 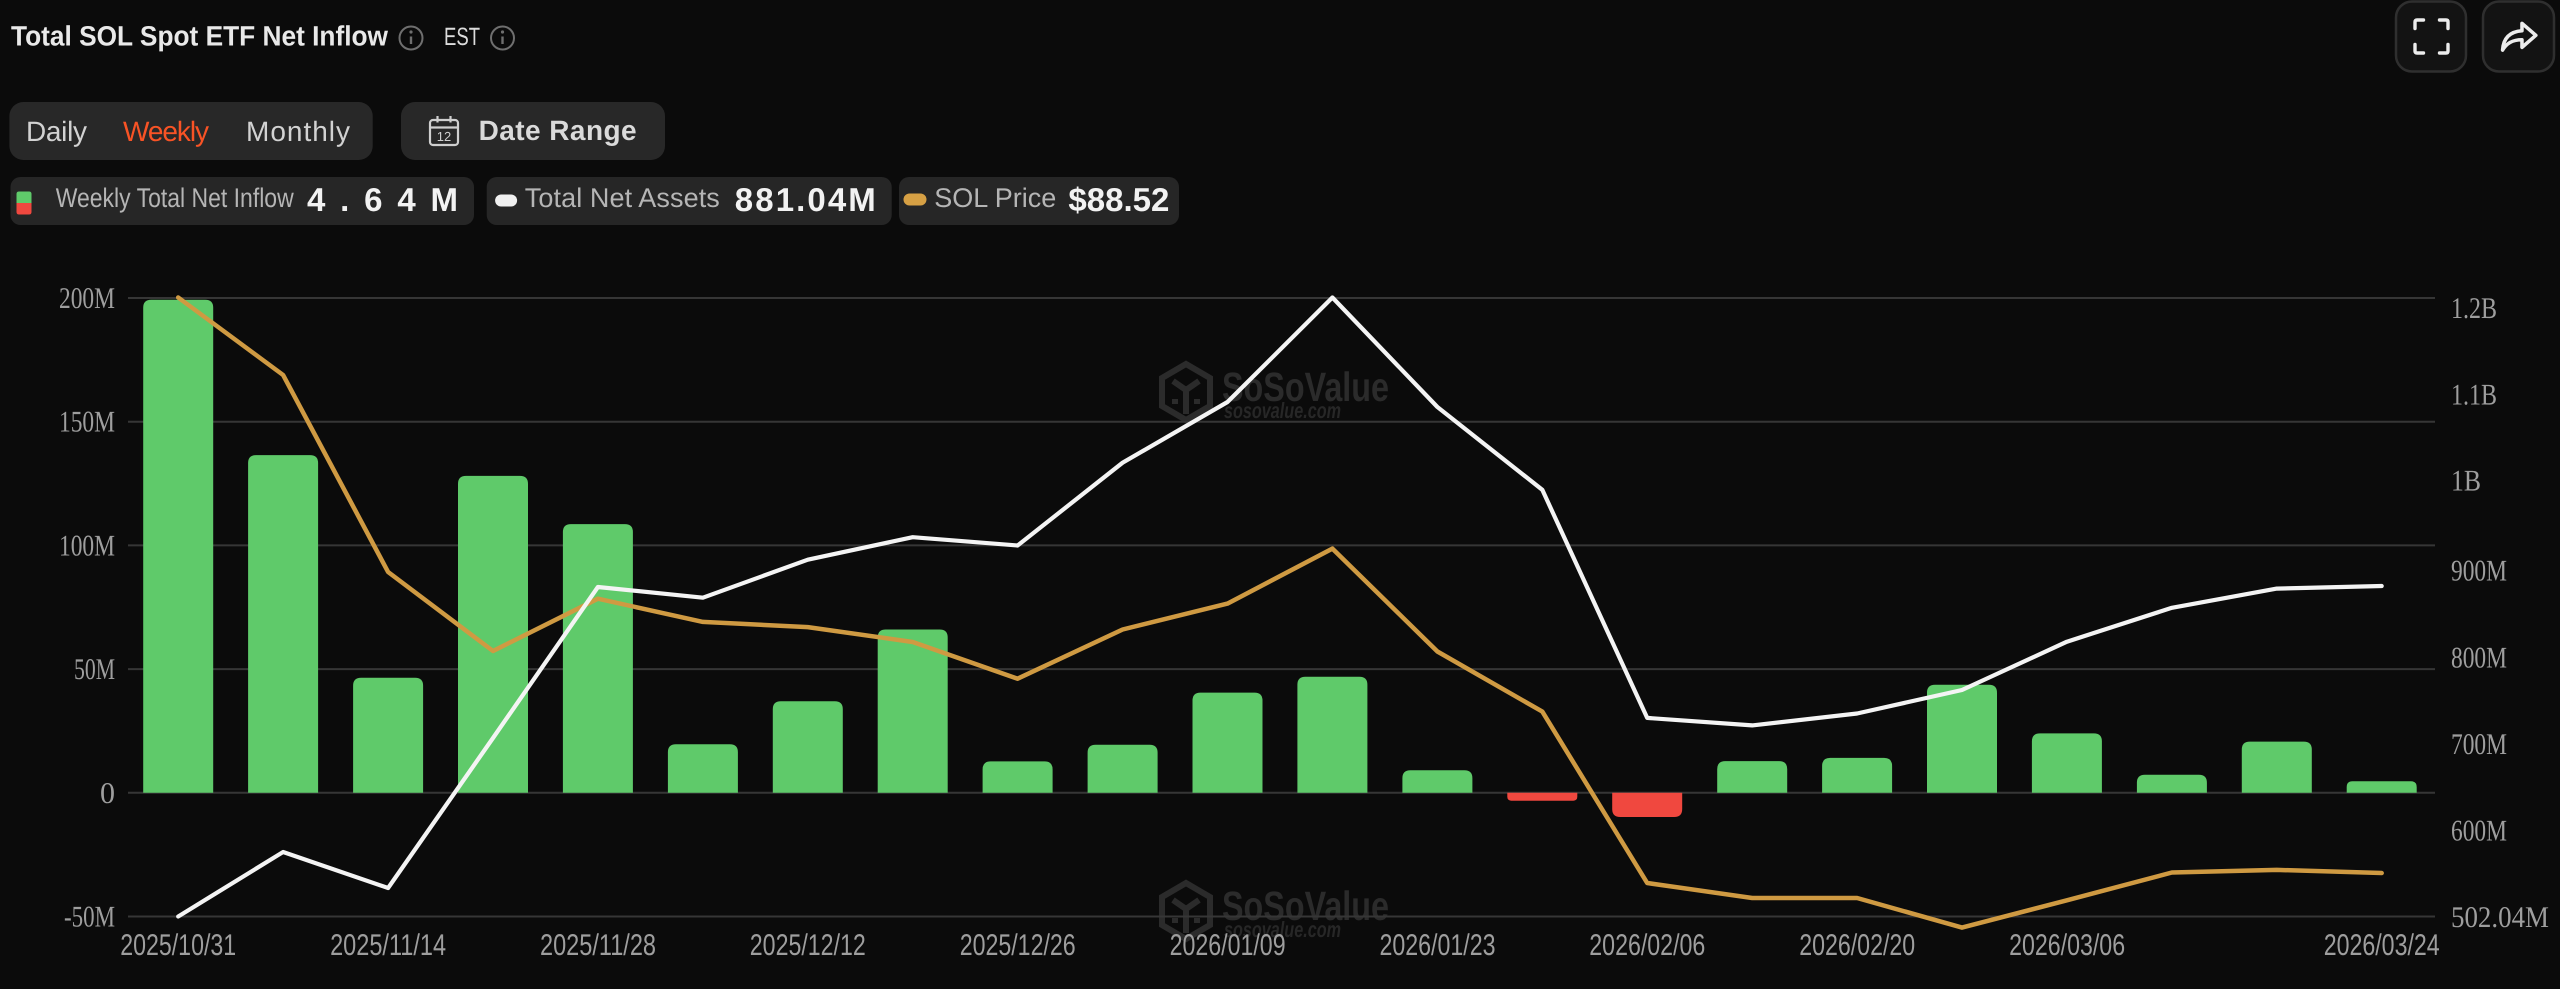 I want to click on svg-text: 2026/01/23, so click(x=1438, y=945).